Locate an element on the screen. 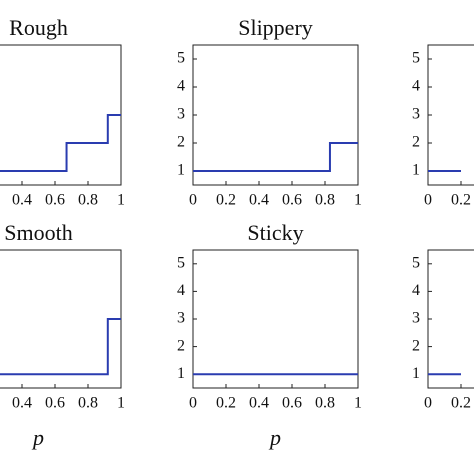 Image resolution: width=474 pixels, height=474 pixels. panel-title: Rough is located at coordinates (38, 27).